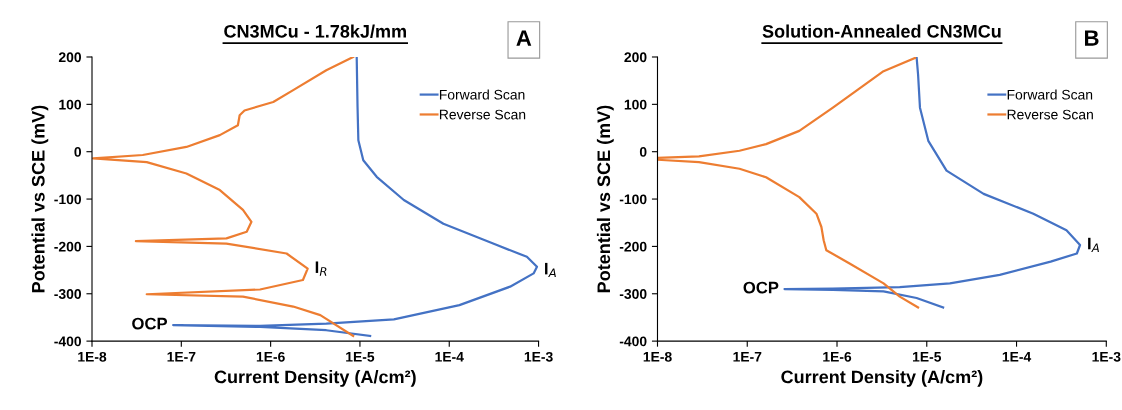 This screenshot has height=410, width=1122. Describe the element at coordinates (881, 31) in the screenshot. I see `chart-title: Solution-Annealed CN3MCu` at that location.